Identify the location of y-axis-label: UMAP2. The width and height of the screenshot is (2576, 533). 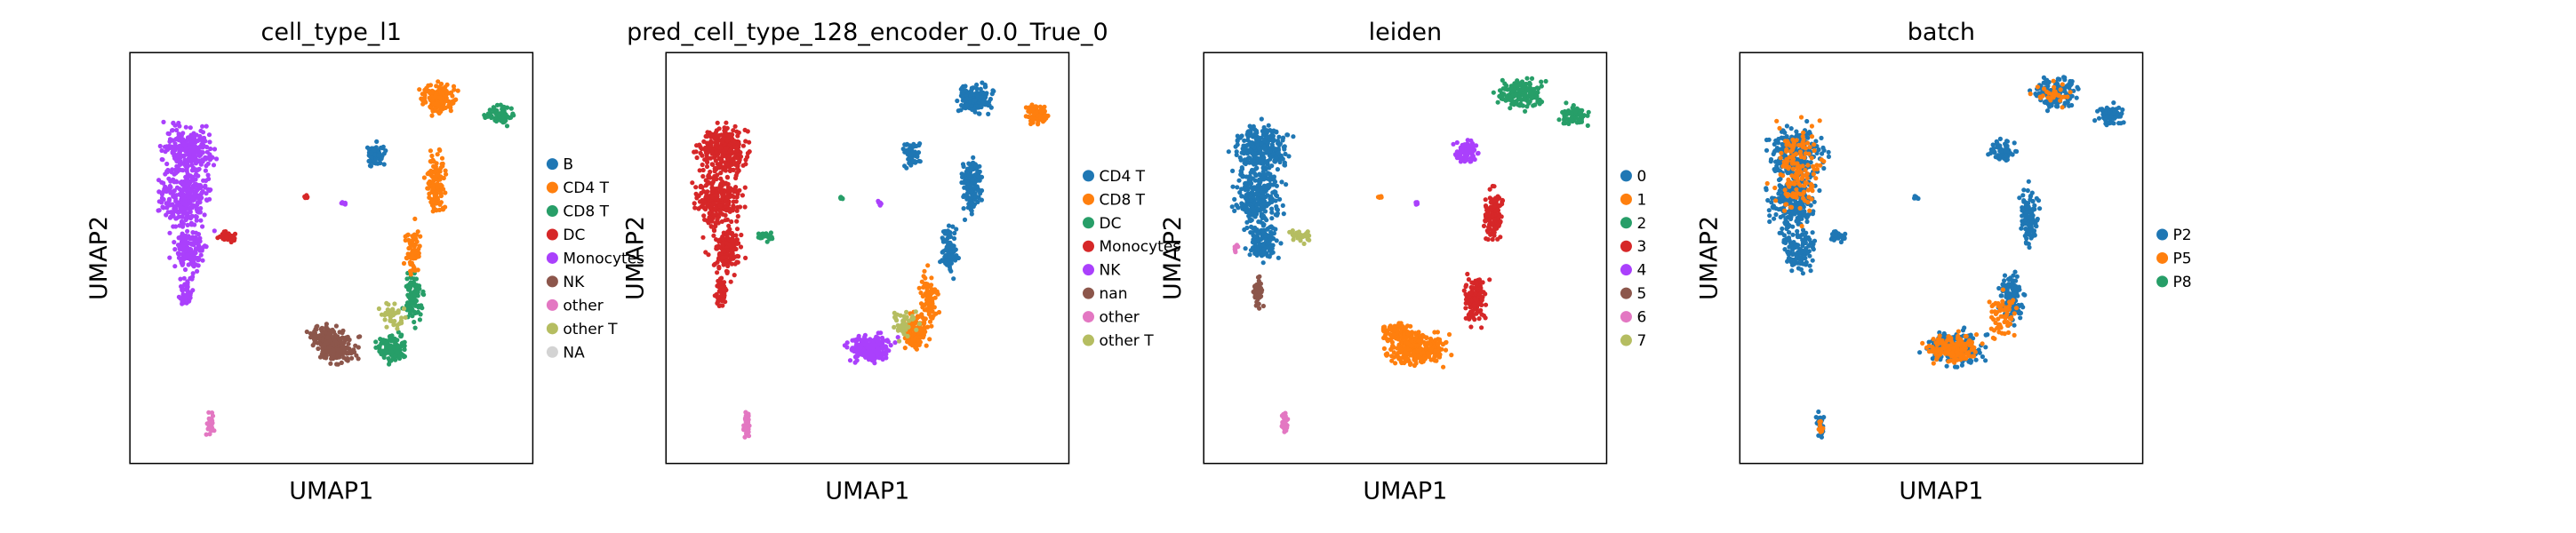
(99, 258).